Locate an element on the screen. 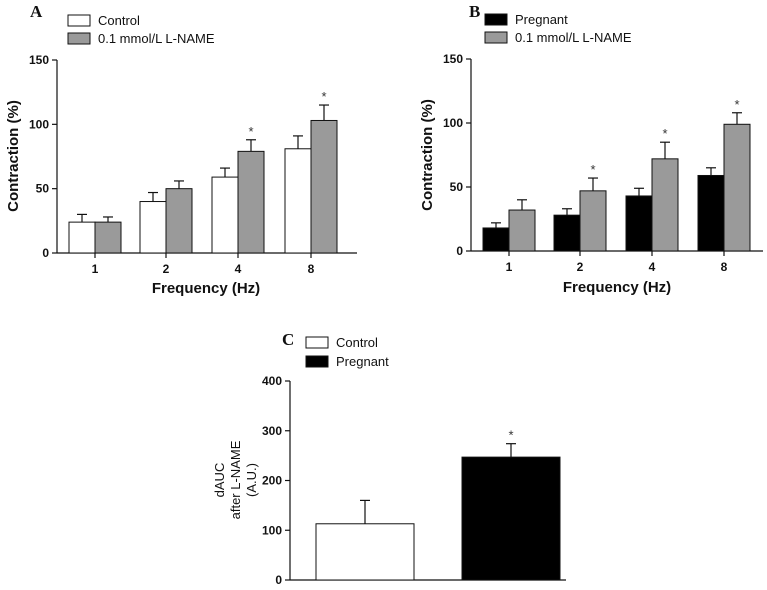 The width and height of the screenshot is (767, 590). panel-label-a: A is located at coordinates (36, 11).